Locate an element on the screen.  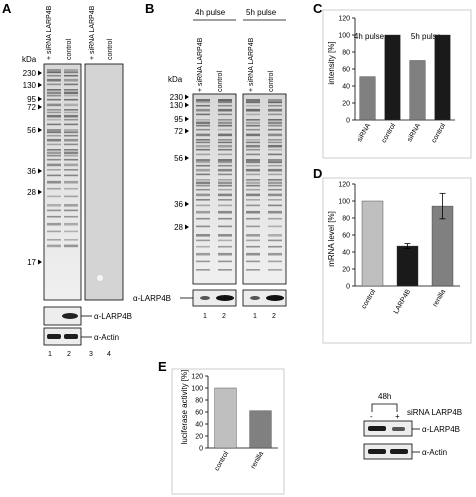
lane-header-b-2: control is located at coordinates (220, 81).